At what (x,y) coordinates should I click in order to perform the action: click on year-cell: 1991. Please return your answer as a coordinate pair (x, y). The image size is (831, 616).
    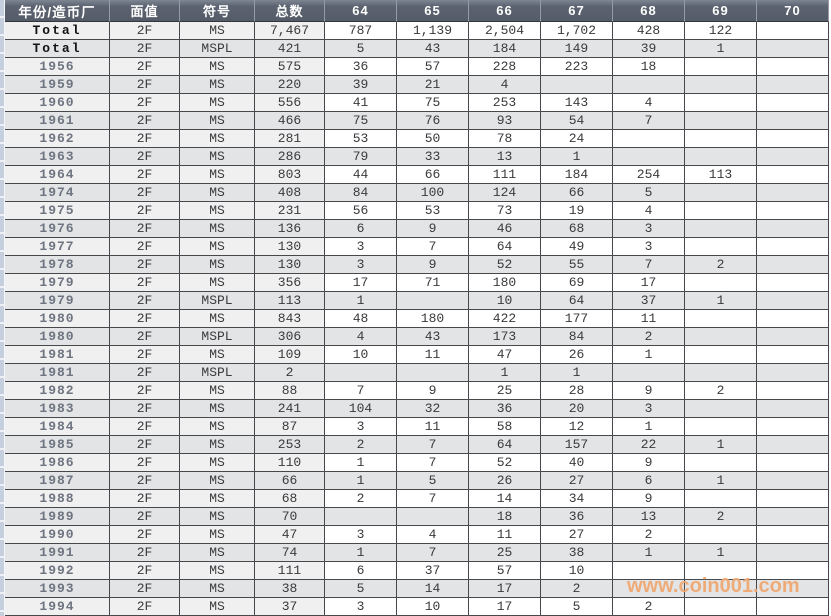
    Looking at the image, I should click on (57, 553).